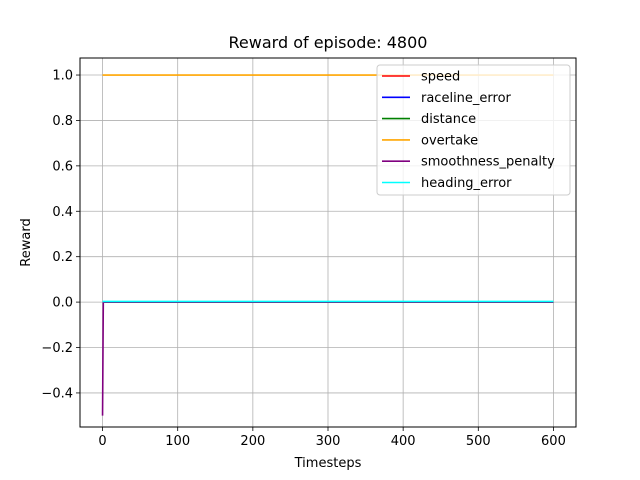  I want to click on x-tick-label: 100, so click(177, 441).